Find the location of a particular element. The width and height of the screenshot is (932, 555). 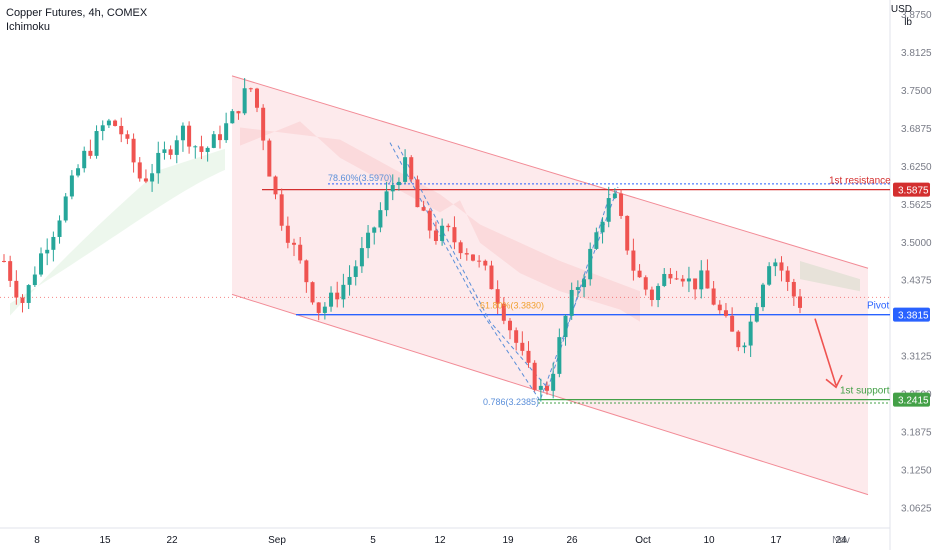

forecast-arrow-shaft is located at coordinates (825, 352).